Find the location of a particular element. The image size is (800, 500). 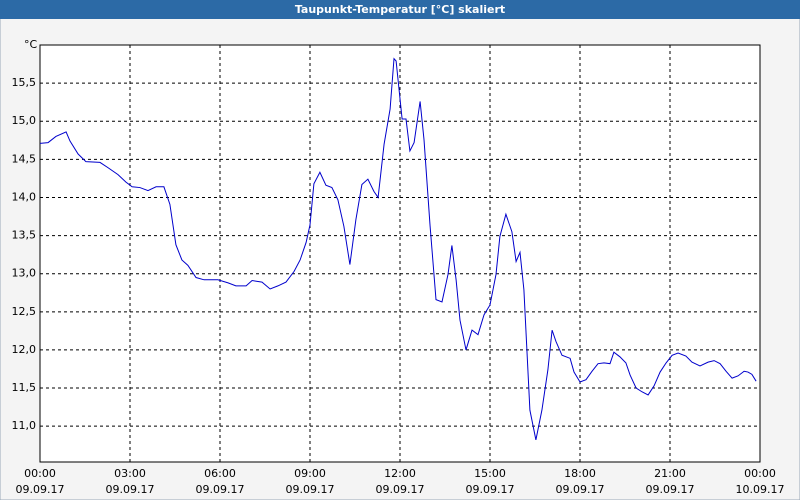

x-tick-label: 21:00 is located at coordinates (670, 473).